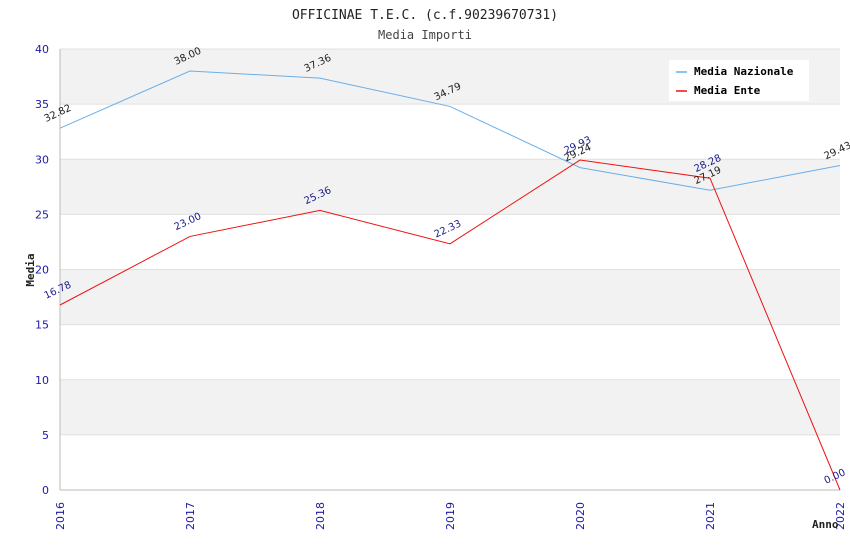 The height and width of the screenshot is (550, 850). I want to click on x-tick-label: 2020, so click(580, 516).